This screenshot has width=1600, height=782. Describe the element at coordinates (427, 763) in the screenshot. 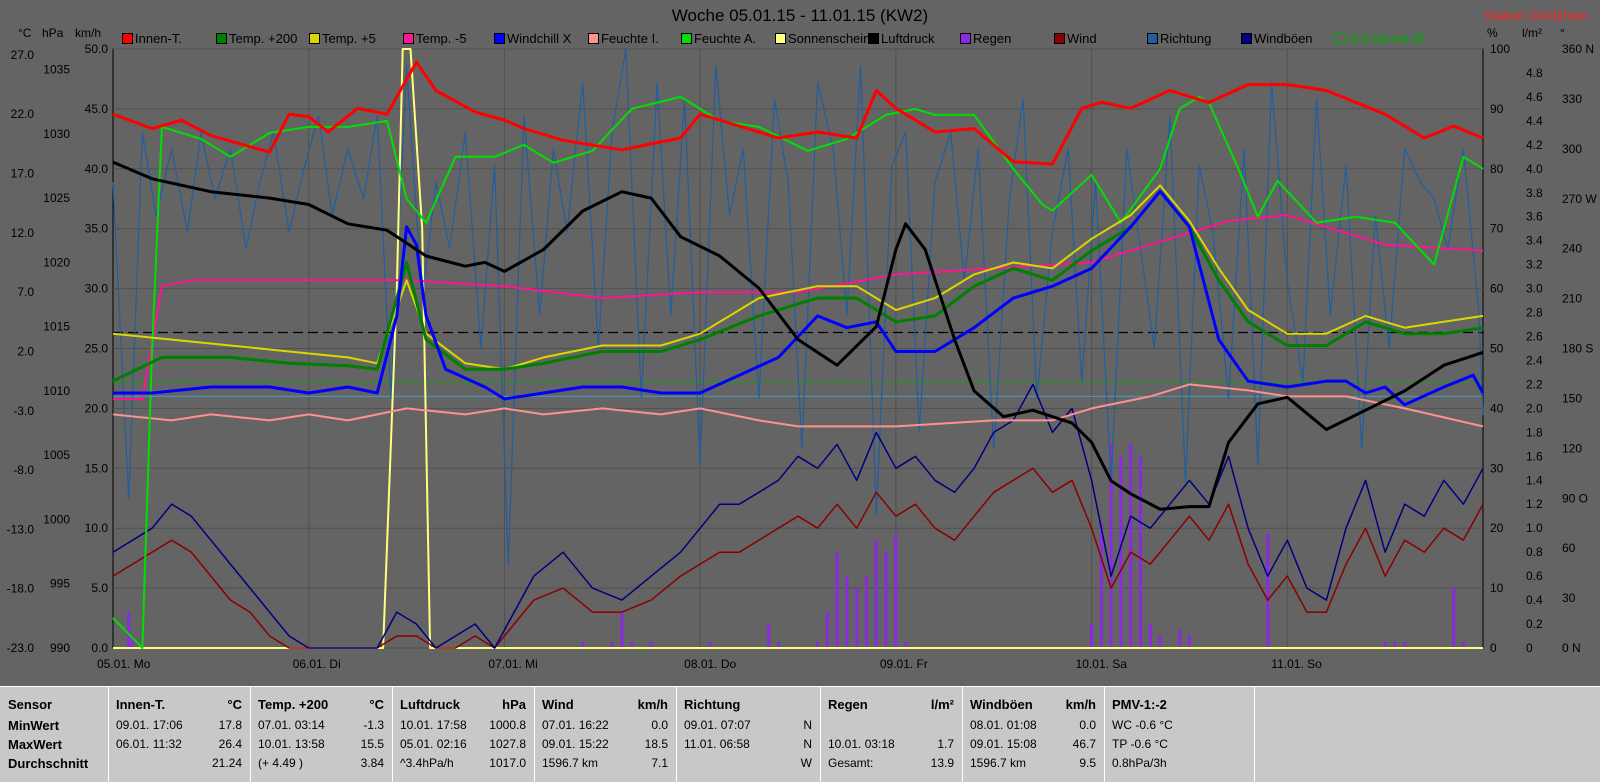

I see `cell-text: ^3.4hPa/h` at that location.